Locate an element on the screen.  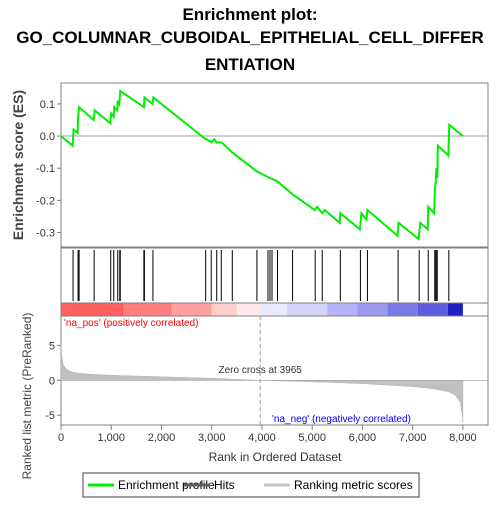
x-tick-label: 8,000 is located at coordinates (463, 438).